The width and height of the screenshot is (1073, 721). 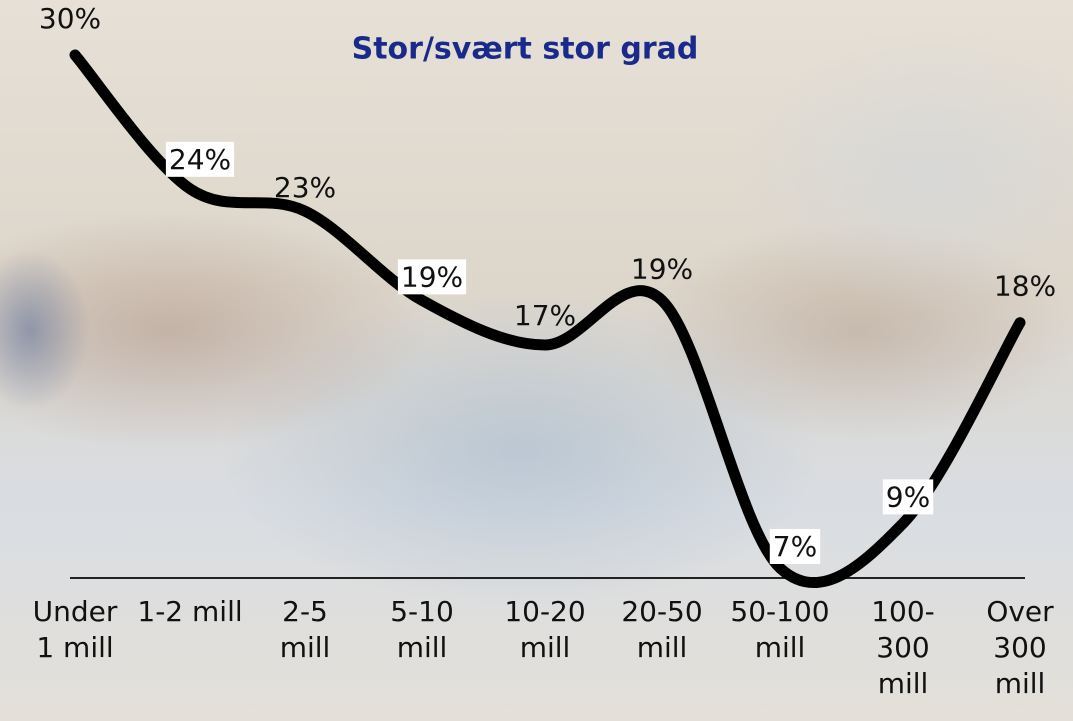 I want to click on value-label: 7%, so click(x=795, y=546).